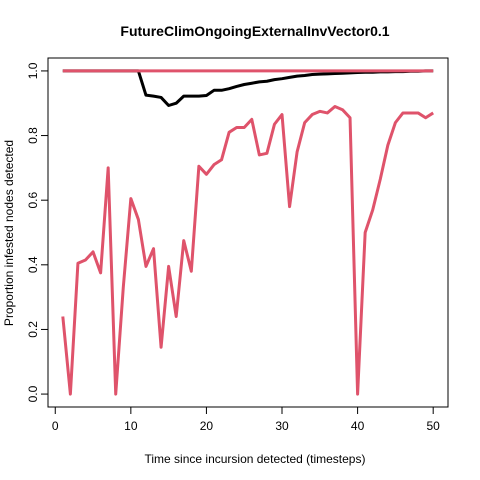 The height and width of the screenshot is (480, 480). I want to click on x-tick-label: 20, so click(207, 426).